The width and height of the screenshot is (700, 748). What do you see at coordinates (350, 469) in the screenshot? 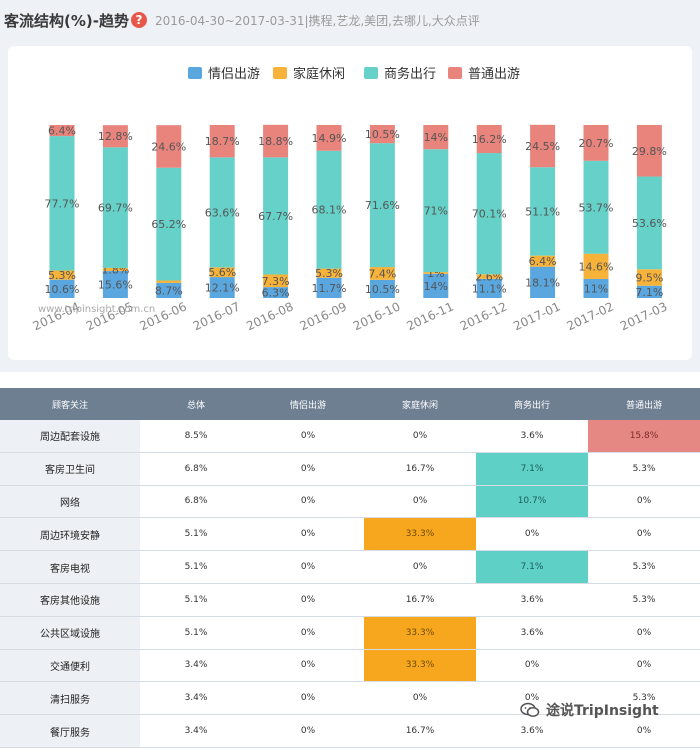
I see `table-row: 客房卫生间 6.8% 0% 16.7% 7.1% 5.3%` at bounding box center [350, 469].